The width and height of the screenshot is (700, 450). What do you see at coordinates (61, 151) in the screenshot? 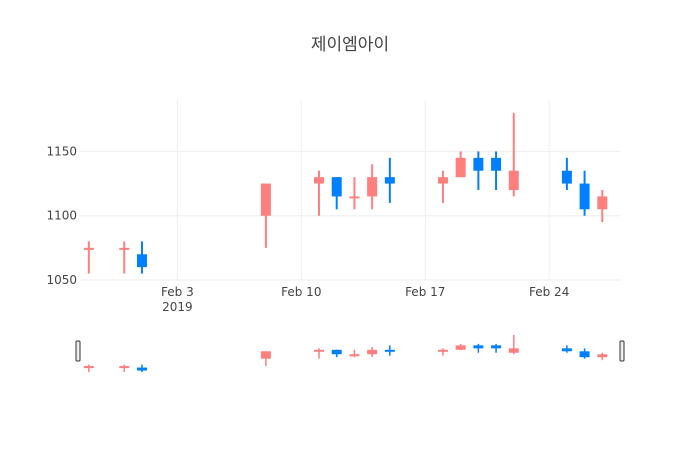
I see `y-tick-label: 1150` at bounding box center [61, 151].